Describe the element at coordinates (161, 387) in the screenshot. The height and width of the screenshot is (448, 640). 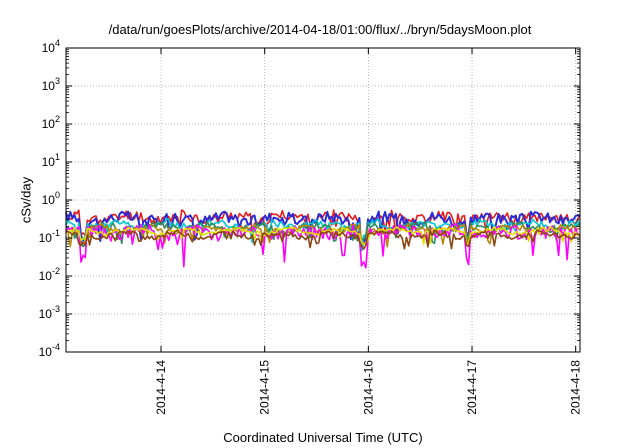
I see `x-tick-label: 2014-4-14` at that location.